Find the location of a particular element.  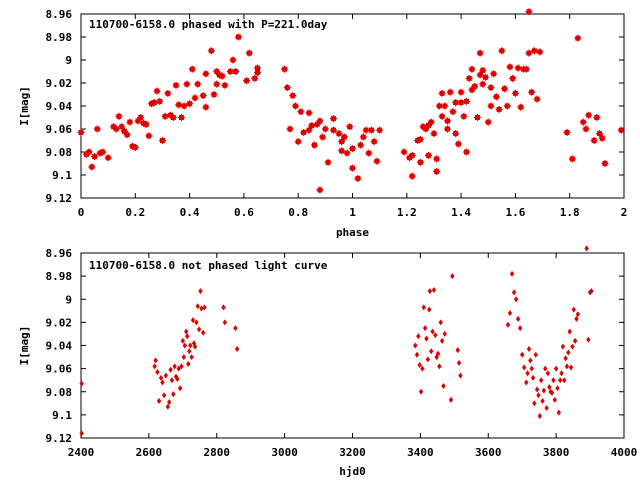

chart-title: 110700-6158.0 phased with P=221.0day is located at coordinates (208, 24).